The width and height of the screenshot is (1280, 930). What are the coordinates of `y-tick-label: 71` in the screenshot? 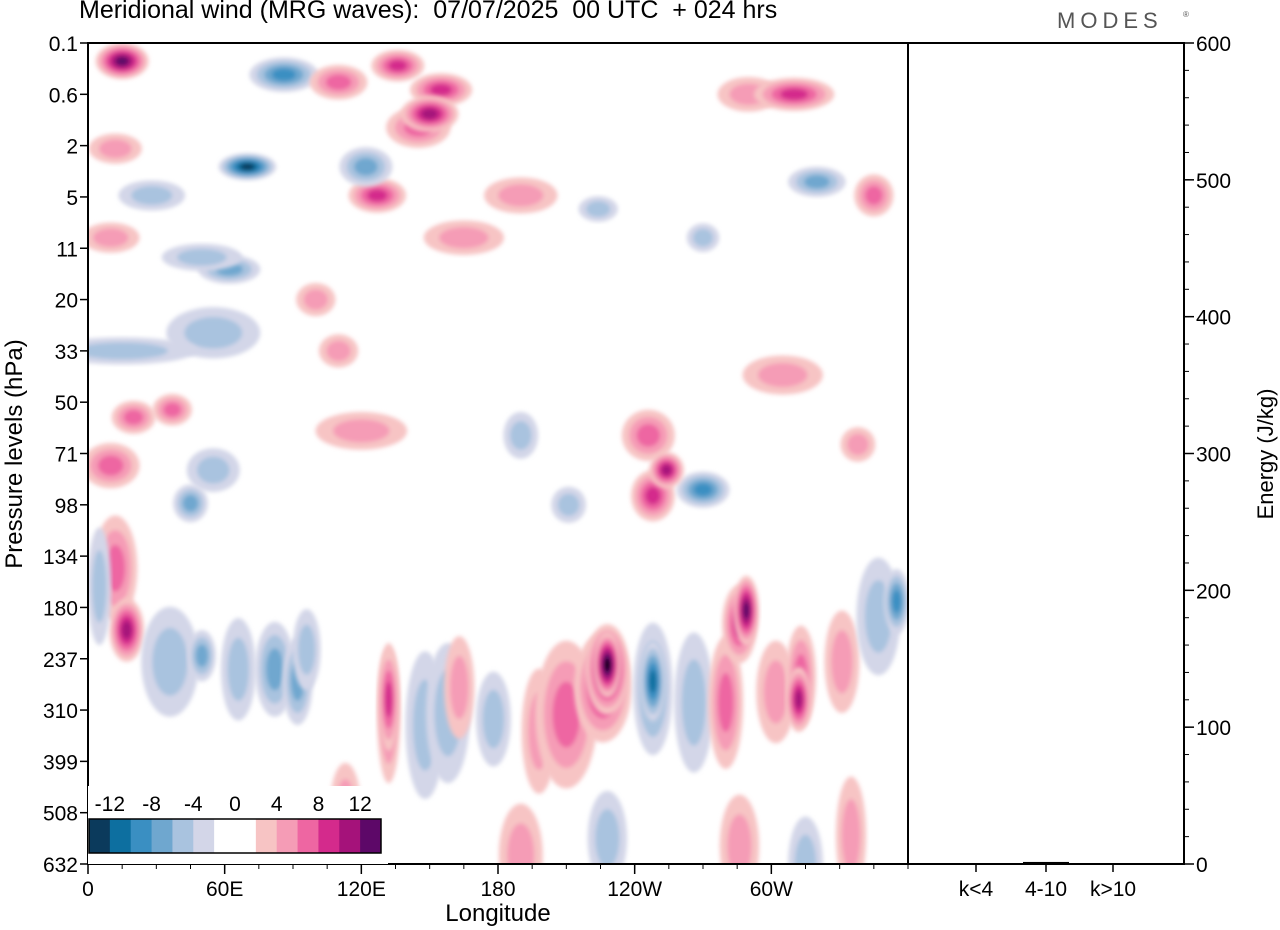 It's located at (66, 455).